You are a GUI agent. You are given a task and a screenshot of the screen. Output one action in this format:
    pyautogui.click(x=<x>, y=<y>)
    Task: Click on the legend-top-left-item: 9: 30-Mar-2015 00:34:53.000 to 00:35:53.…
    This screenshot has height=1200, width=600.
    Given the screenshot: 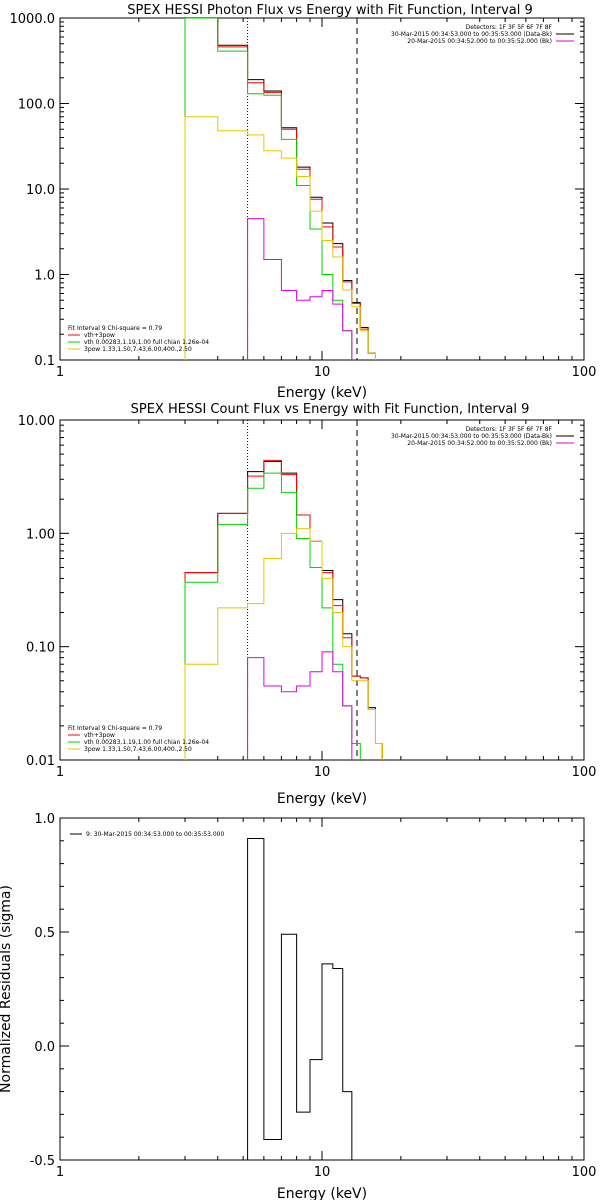 What is the action you would take?
    pyautogui.click(x=155, y=834)
    